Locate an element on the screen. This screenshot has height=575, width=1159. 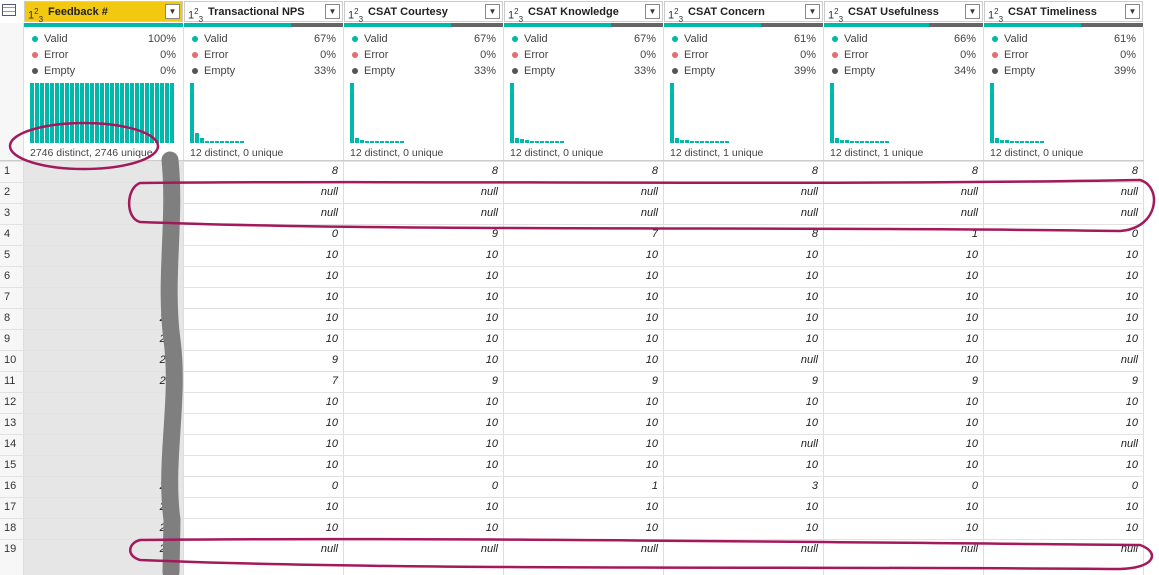
type-icon: 123 is located at coordinates (355, 16).